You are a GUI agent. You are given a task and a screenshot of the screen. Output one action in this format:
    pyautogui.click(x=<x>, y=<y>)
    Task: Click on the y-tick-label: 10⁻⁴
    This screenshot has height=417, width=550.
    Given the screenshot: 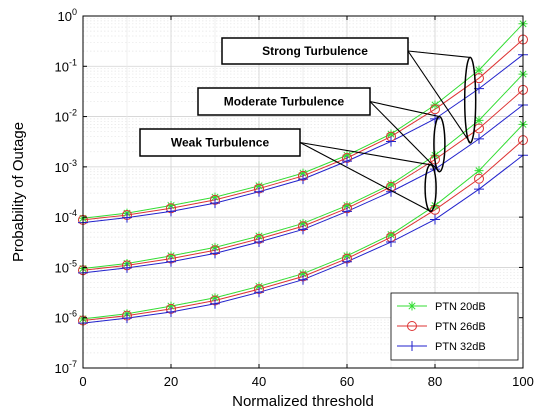 What is the action you would take?
    pyautogui.click(x=66, y=216)
    